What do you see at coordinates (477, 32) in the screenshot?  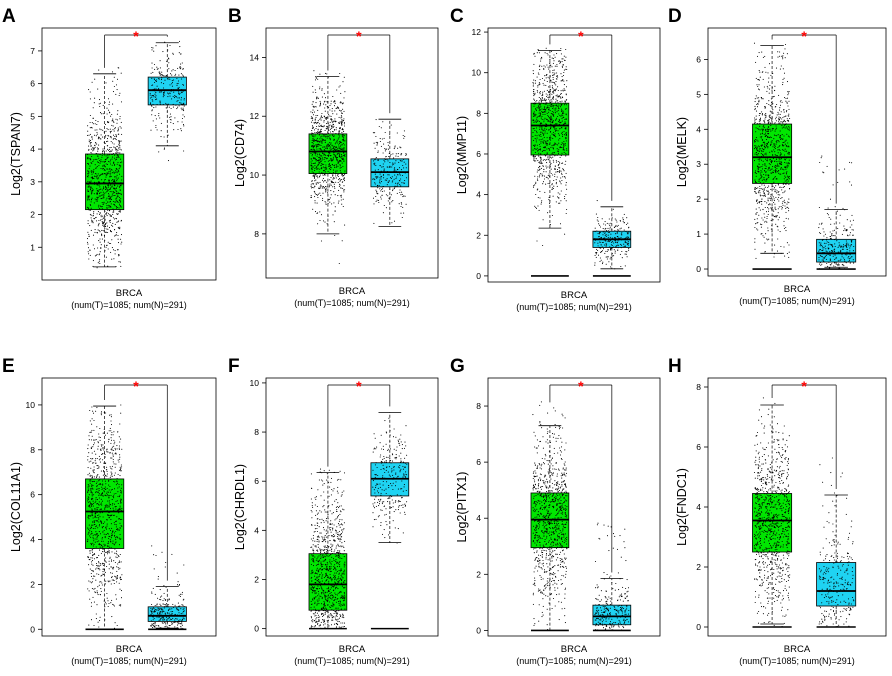 I see `y-tick-label: 12` at bounding box center [477, 32].